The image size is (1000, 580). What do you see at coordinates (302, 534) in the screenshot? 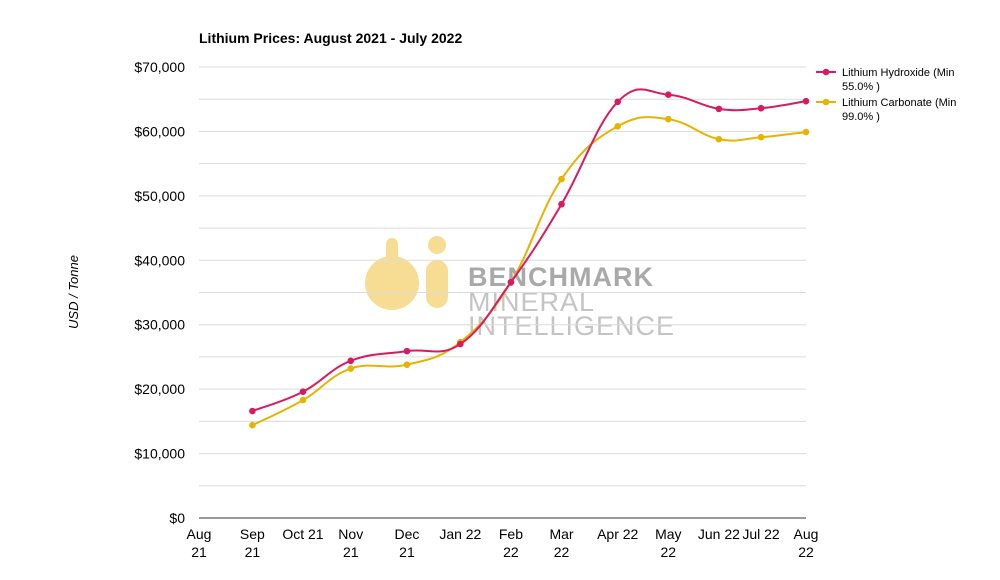
I see `x-tick-label: Oct 21` at bounding box center [302, 534].